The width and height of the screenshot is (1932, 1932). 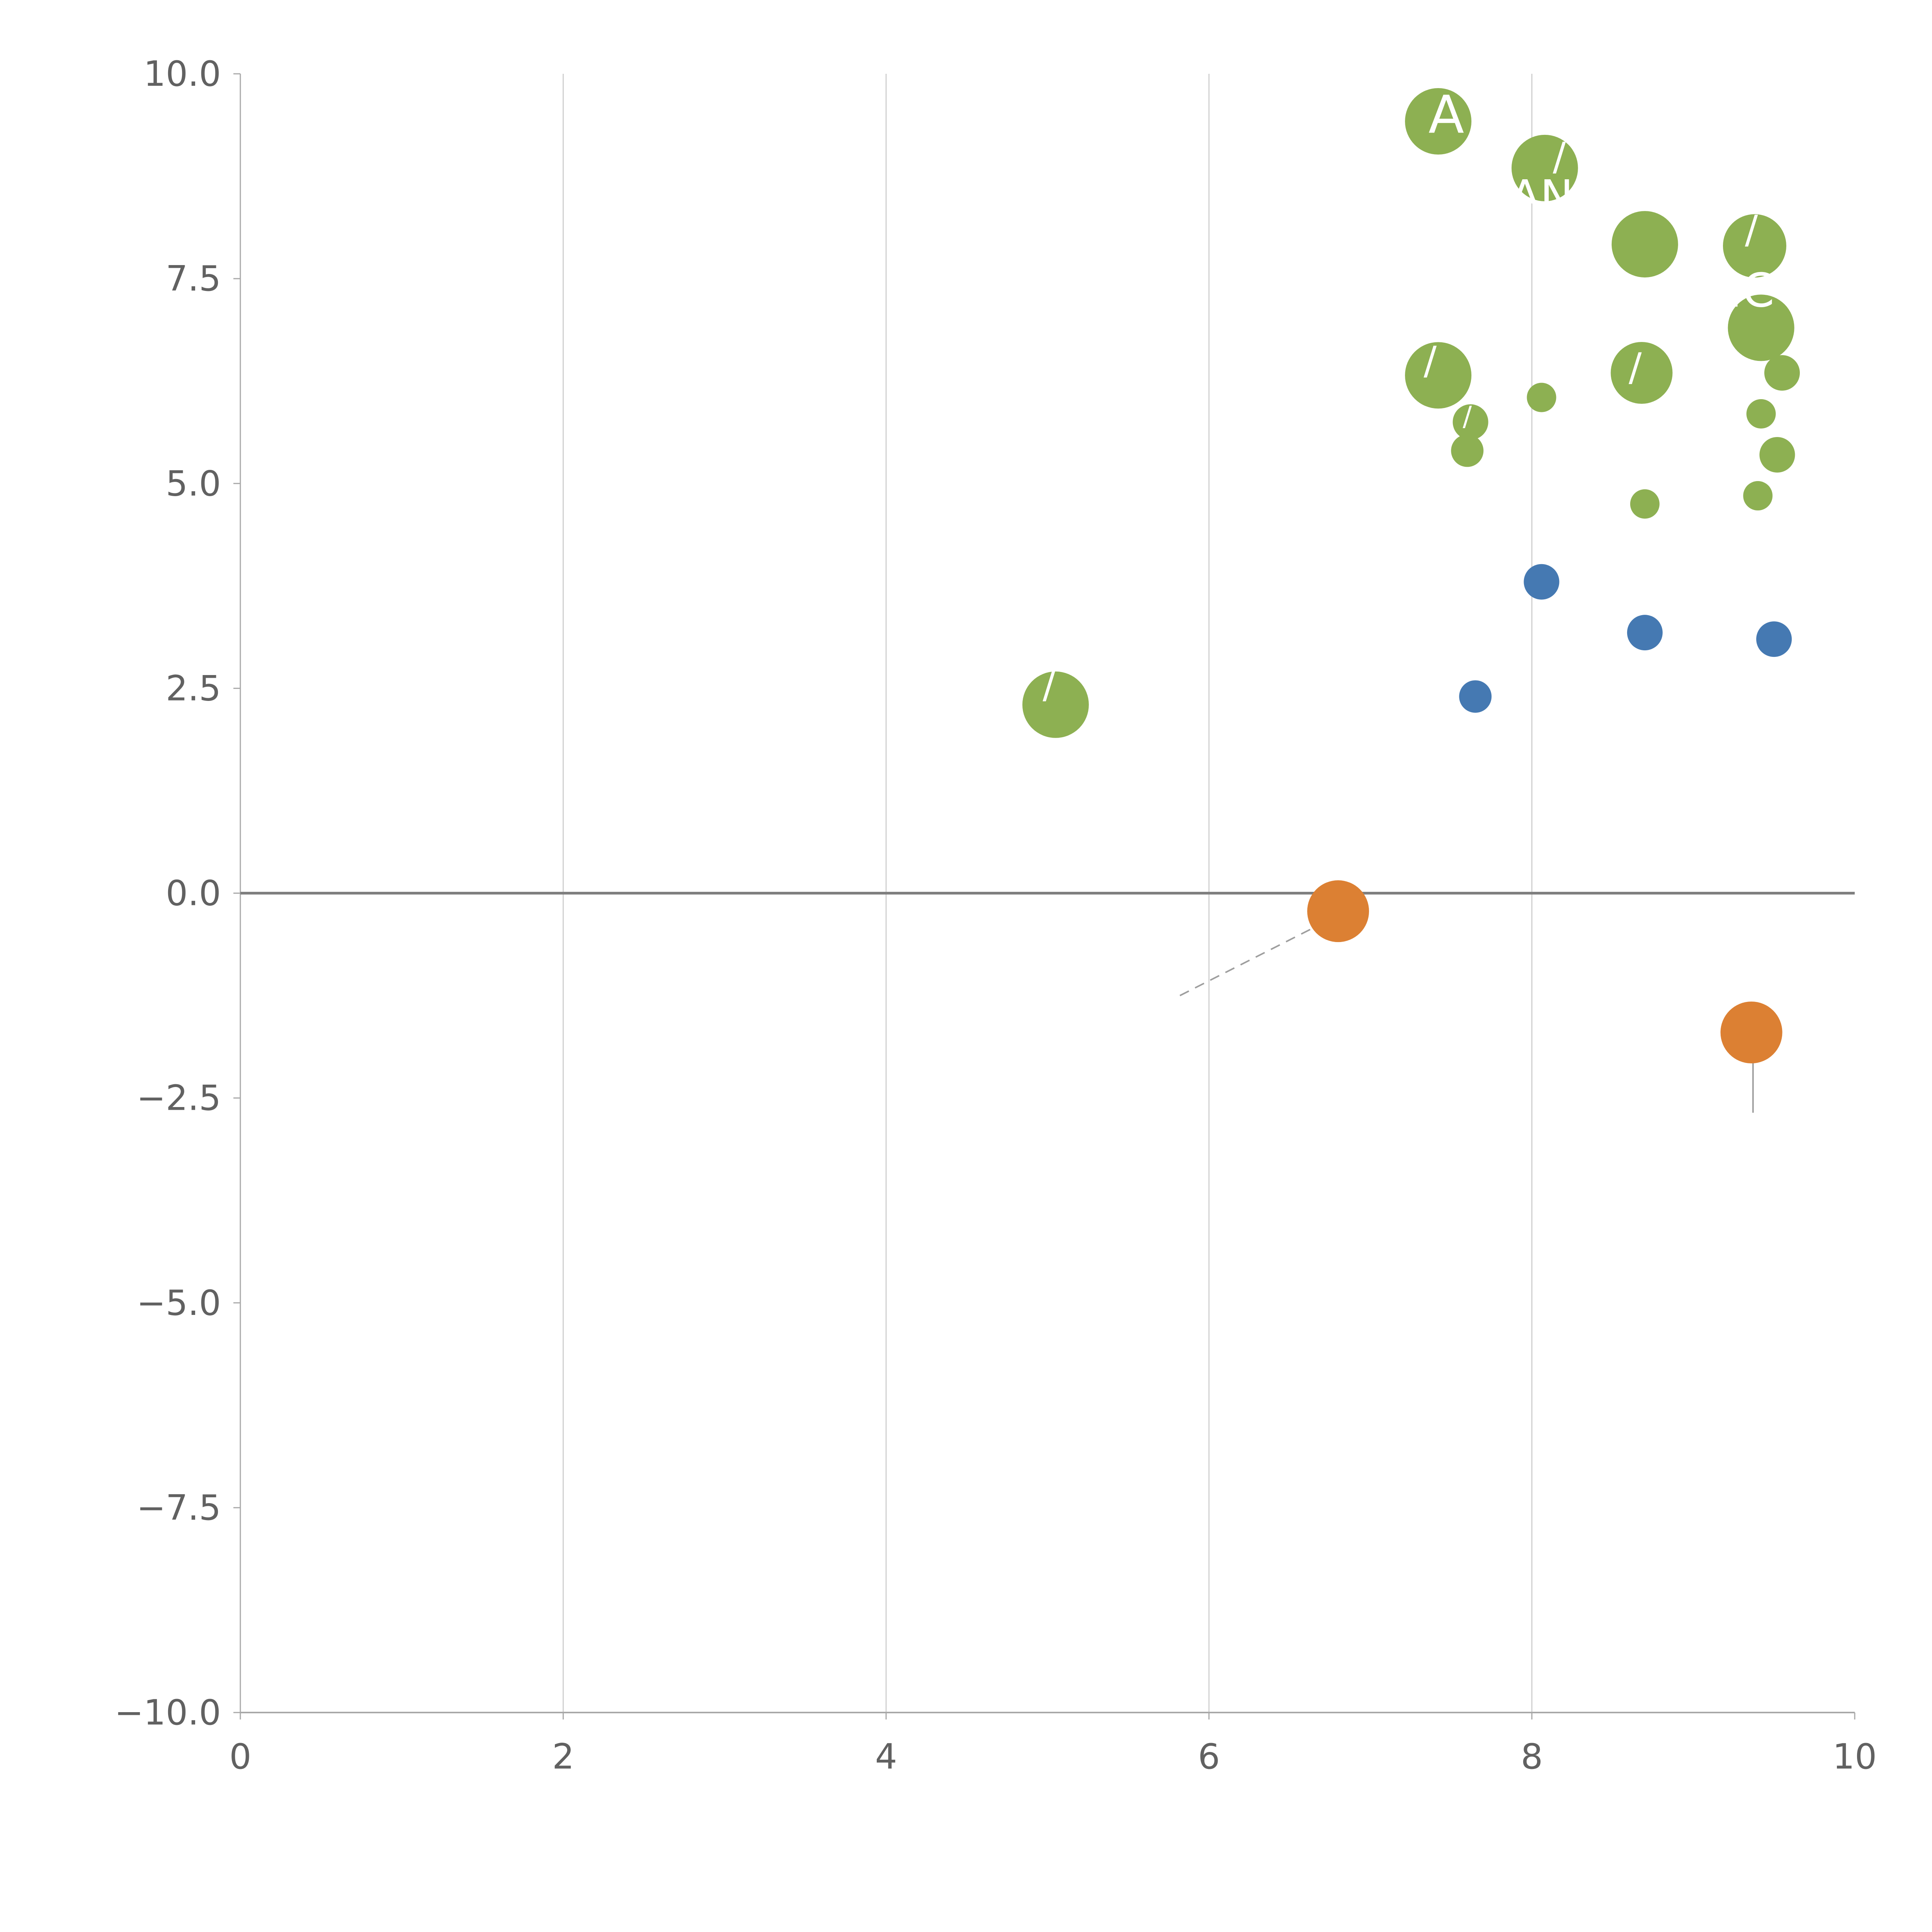 What do you see at coordinates (1855, 1756) in the screenshot?
I see `x-tick-label-10: 10` at bounding box center [1855, 1756].